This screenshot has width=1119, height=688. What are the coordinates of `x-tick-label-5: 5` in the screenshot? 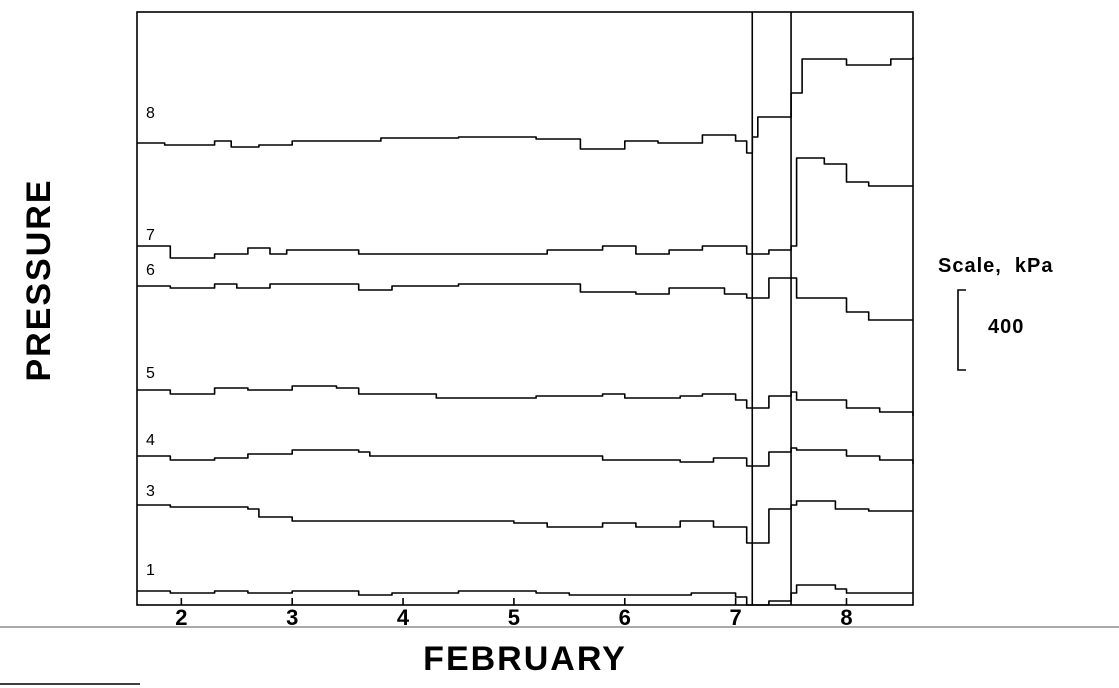 It's located at (514, 617).